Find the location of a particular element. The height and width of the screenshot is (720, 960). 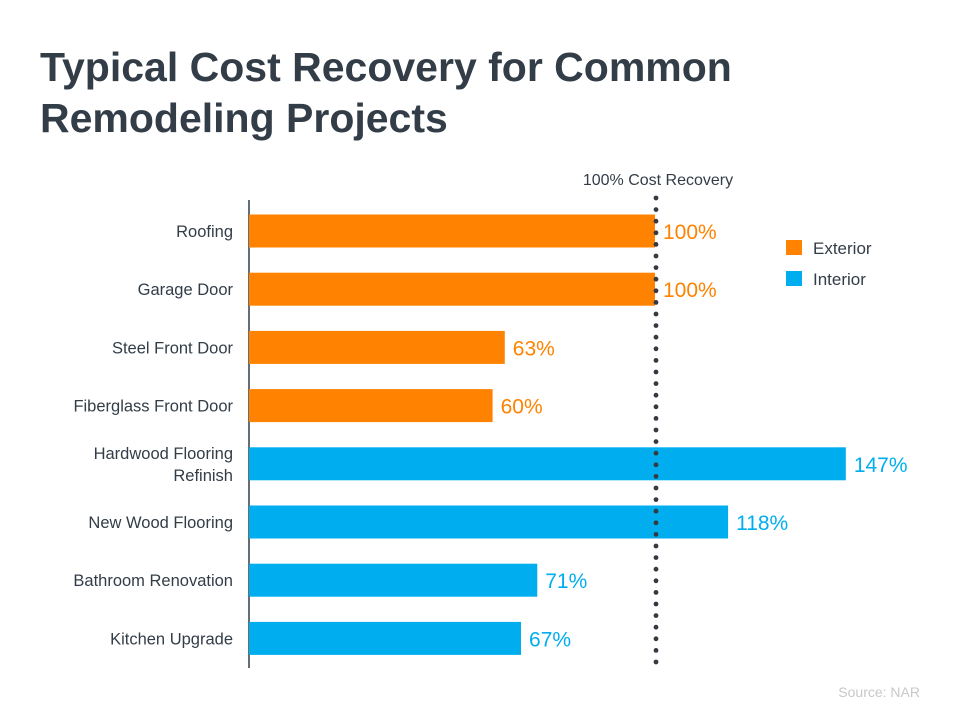

bar-fiberglass-front-door is located at coordinates (371, 406).